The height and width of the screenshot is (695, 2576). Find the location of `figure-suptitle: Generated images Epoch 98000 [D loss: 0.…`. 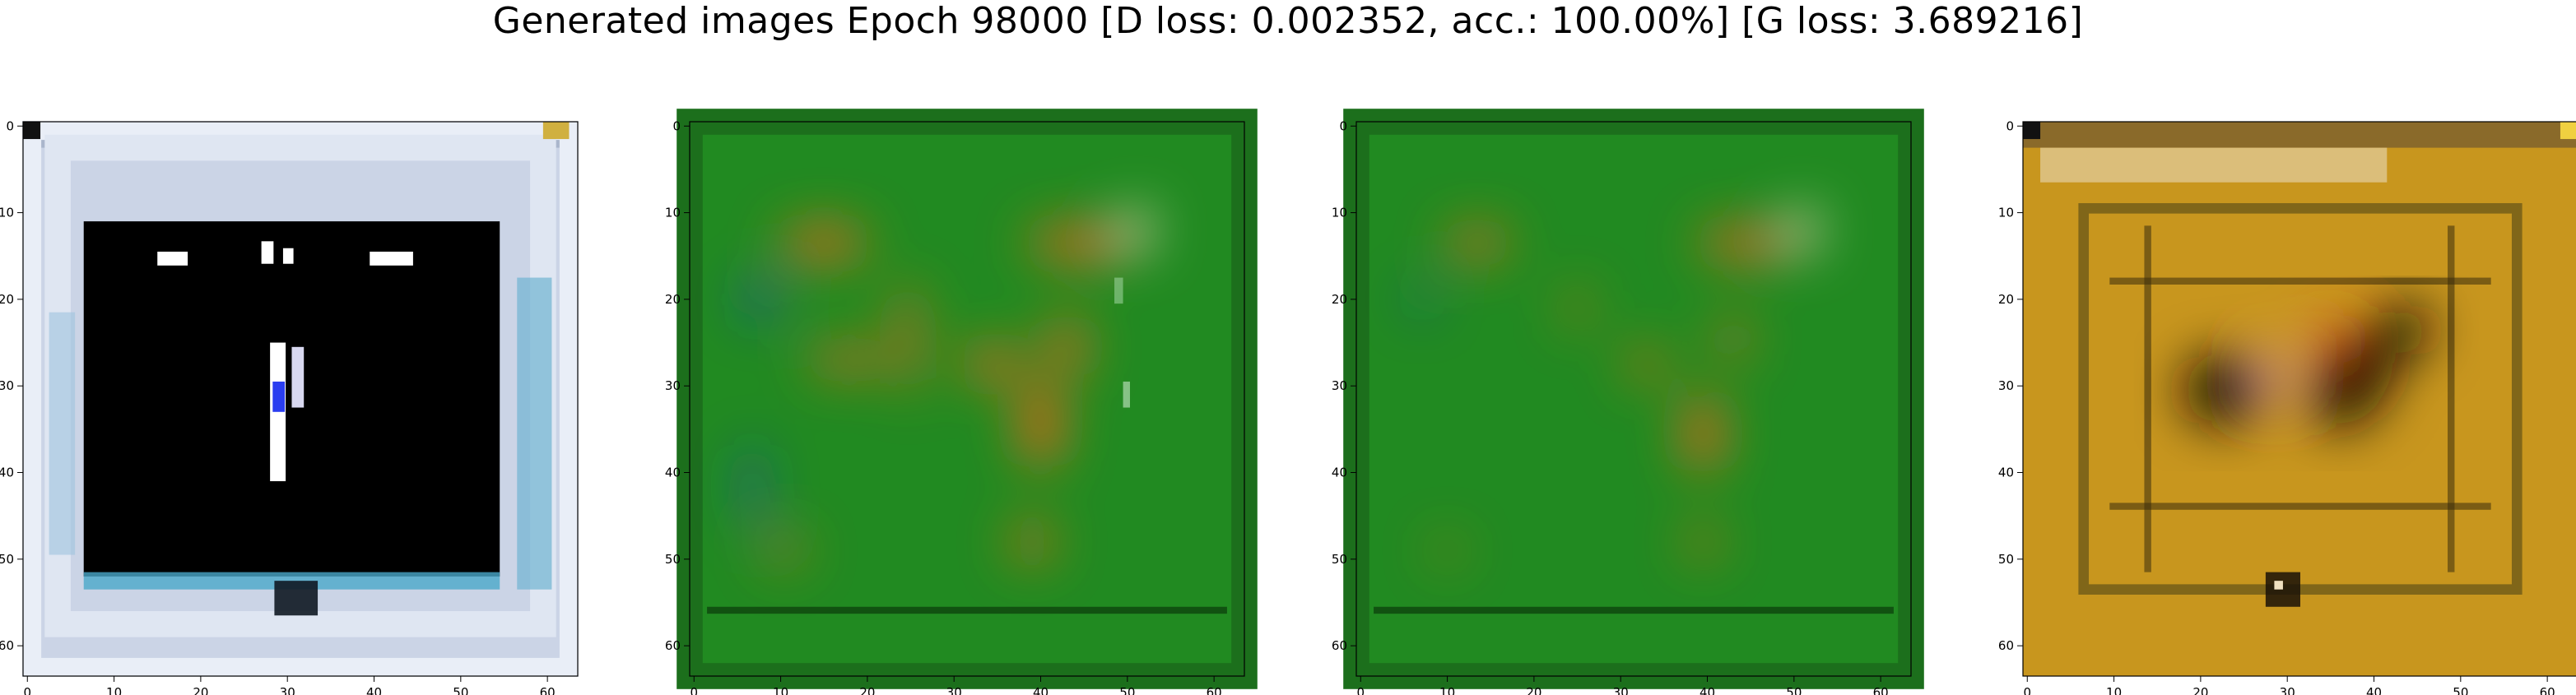

figure-suptitle: Generated images Epoch 98000 [D loss: 0.… is located at coordinates (1288, 21).